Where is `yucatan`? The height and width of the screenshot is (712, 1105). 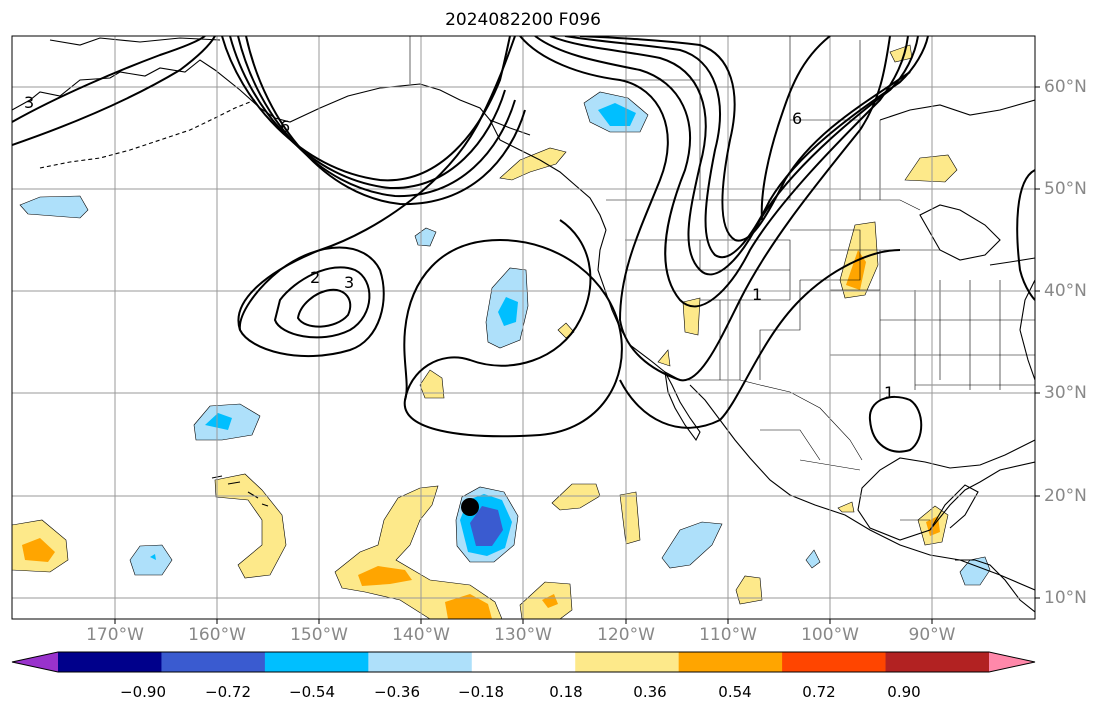 yucatan is located at coordinates (954, 507).